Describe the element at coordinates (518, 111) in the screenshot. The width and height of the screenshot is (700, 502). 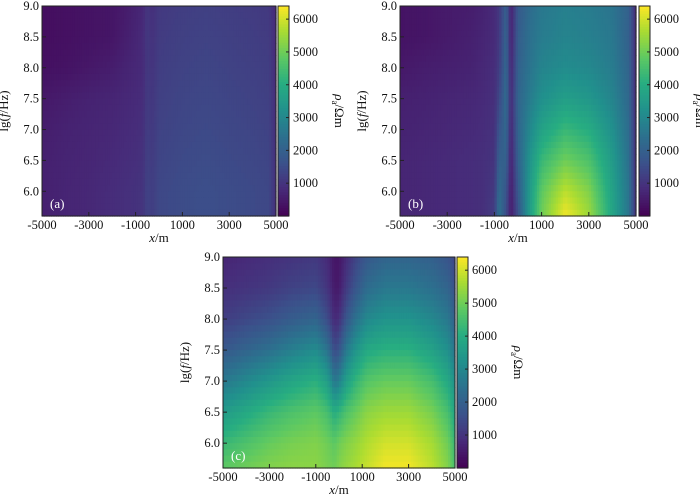
I see `heatmap-cells` at that location.